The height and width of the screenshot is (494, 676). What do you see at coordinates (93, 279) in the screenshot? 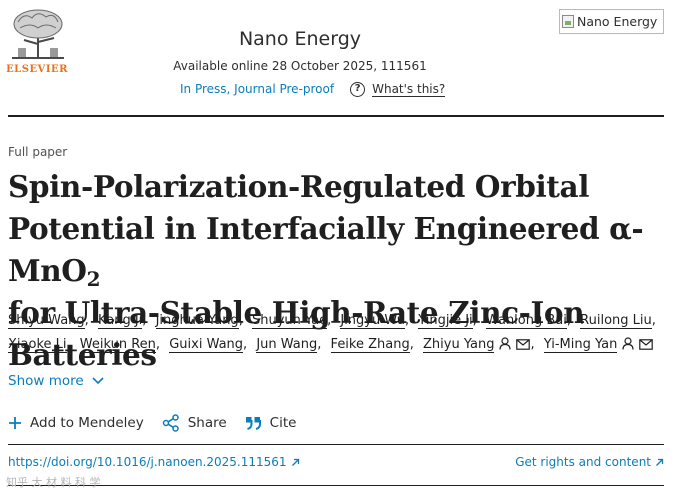
I see `title-subscript: 2` at bounding box center [93, 279].